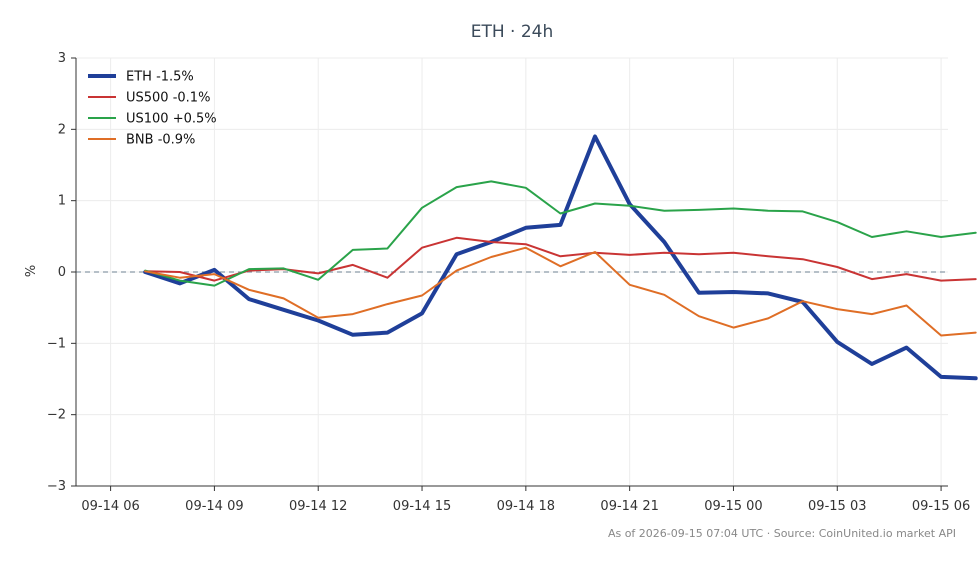 The width and height of the screenshot is (980, 564). Describe the element at coordinates (62, 272) in the screenshot. I see `y-tick-label: 0` at that location.